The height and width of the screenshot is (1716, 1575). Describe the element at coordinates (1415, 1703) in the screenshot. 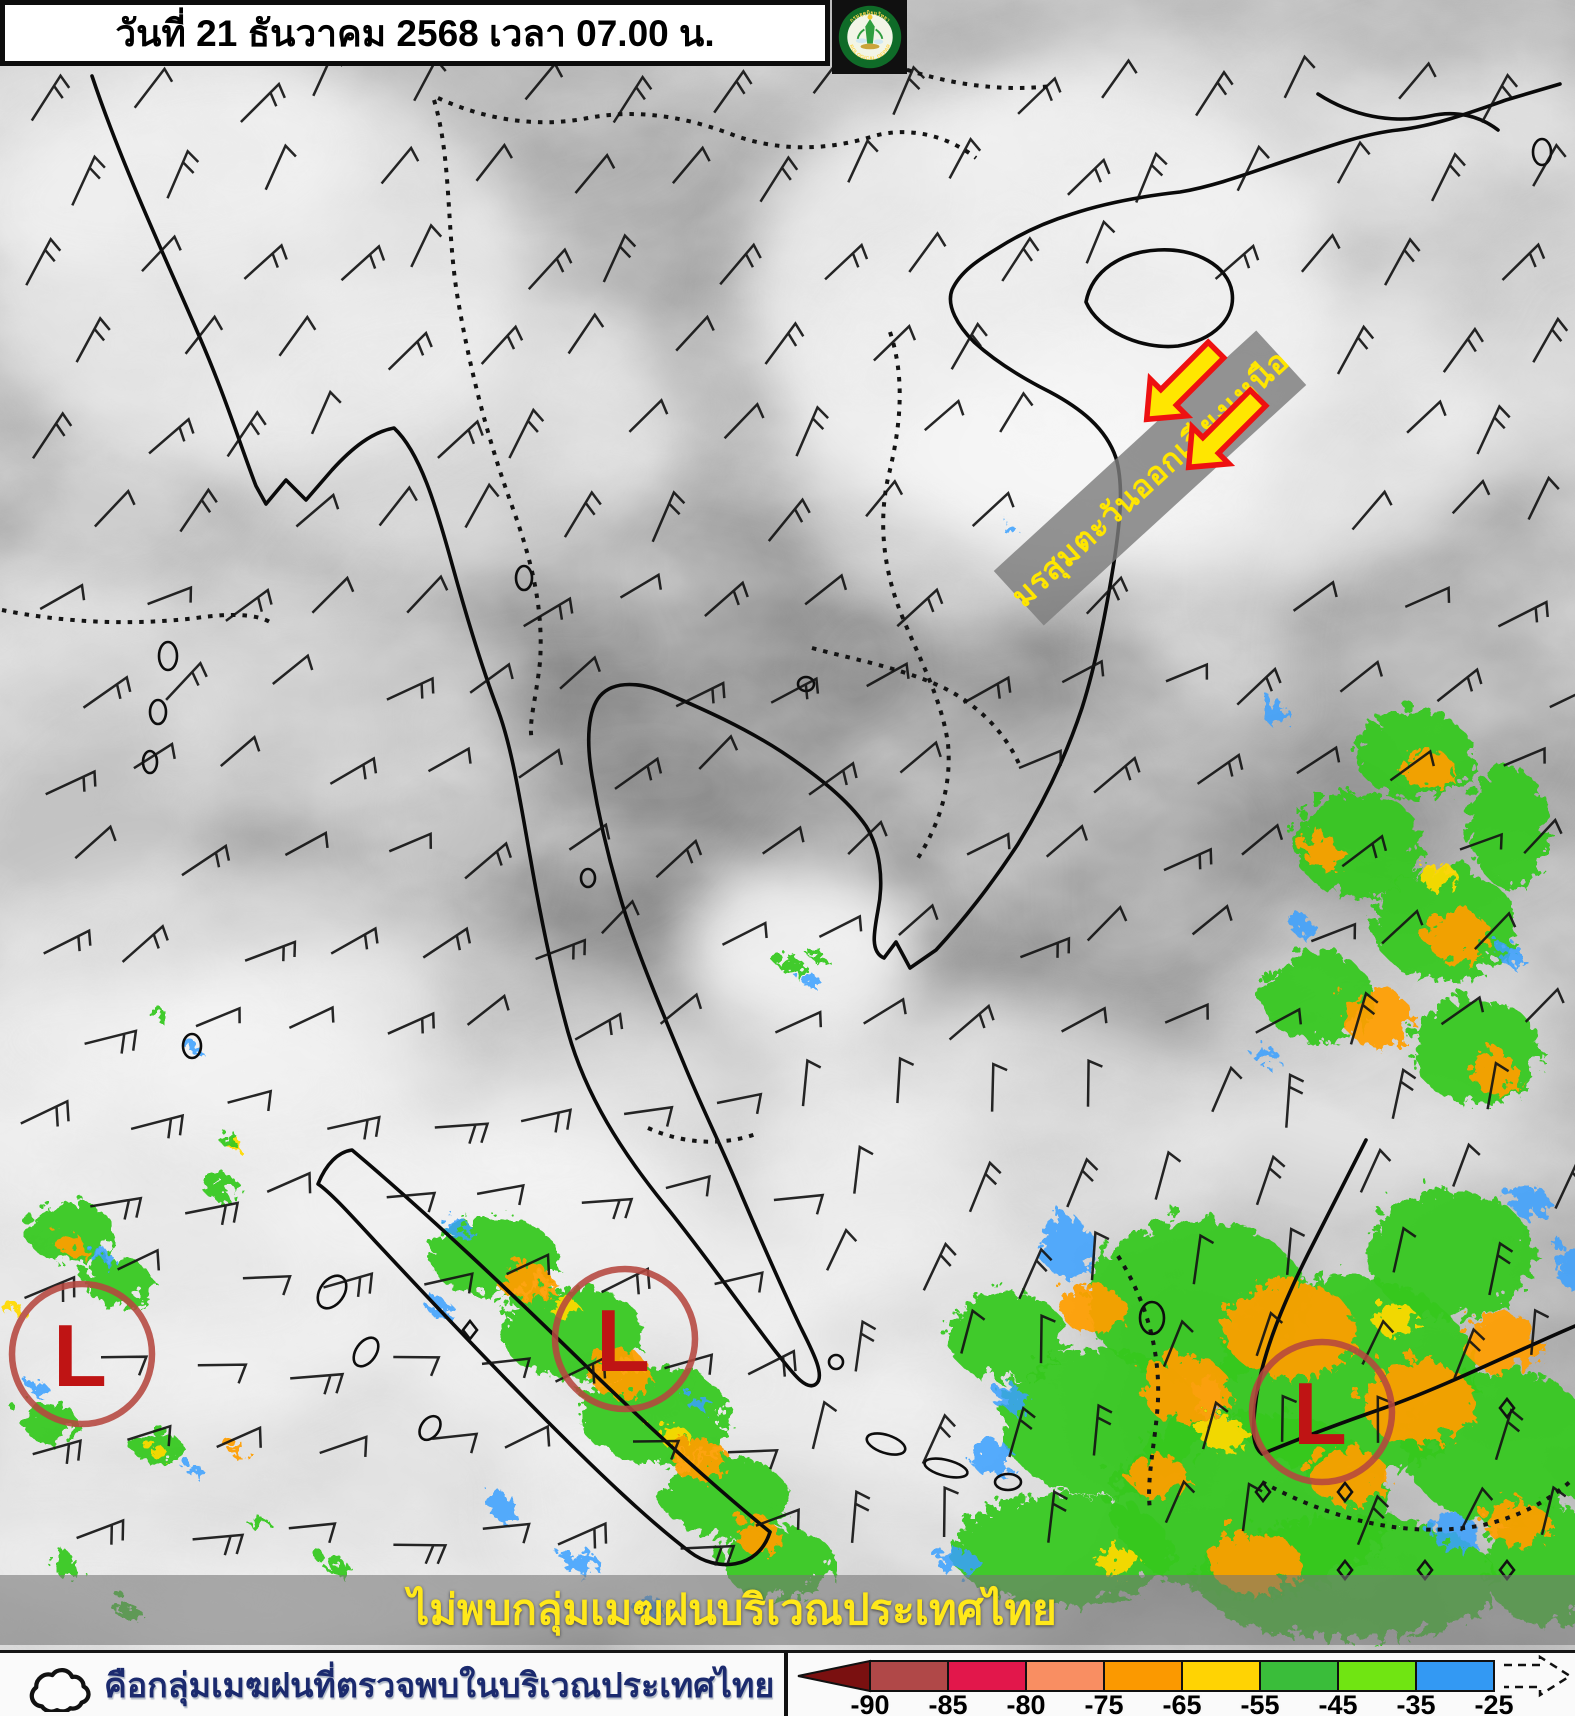

I see `scale-tick-label: -35` at that location.